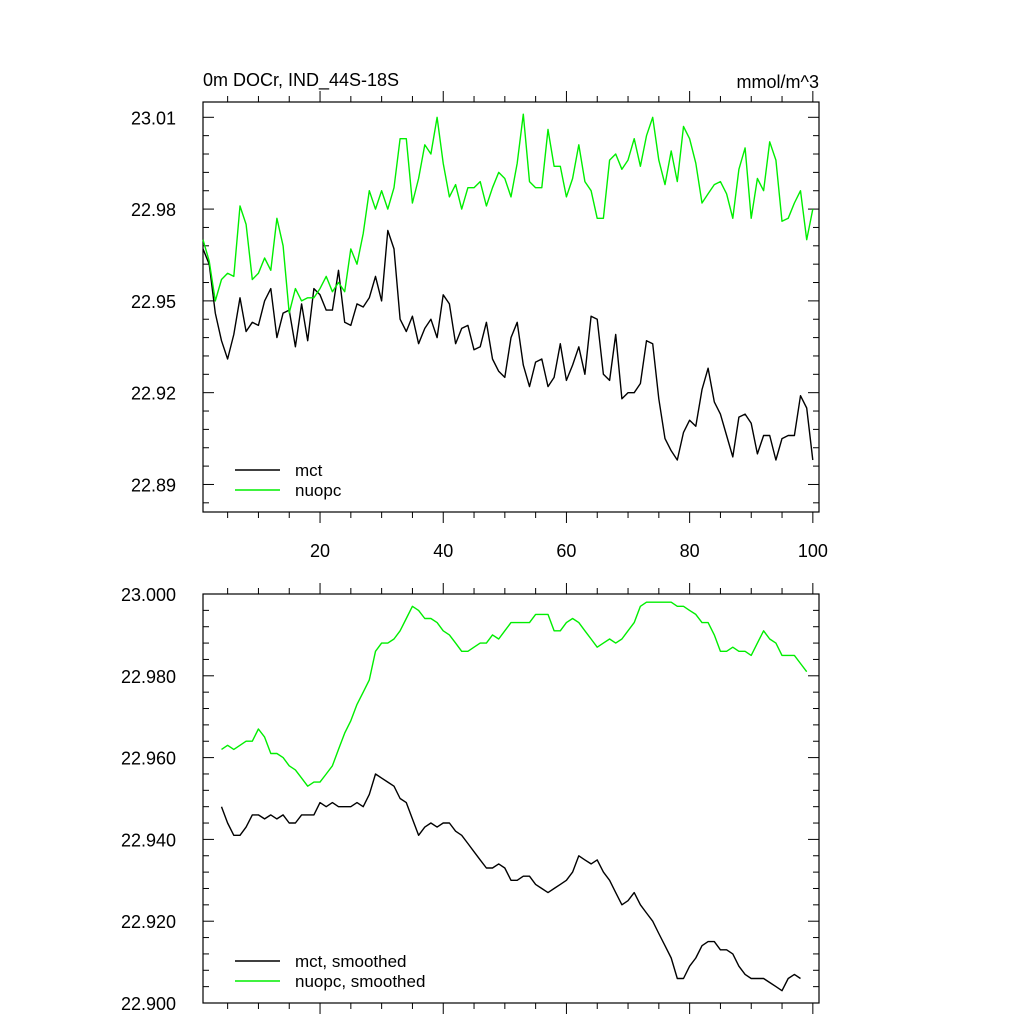 The image size is (1024, 1024). Describe the element at coordinates (309, 470) in the screenshot. I see `legend-label: mct` at that location.